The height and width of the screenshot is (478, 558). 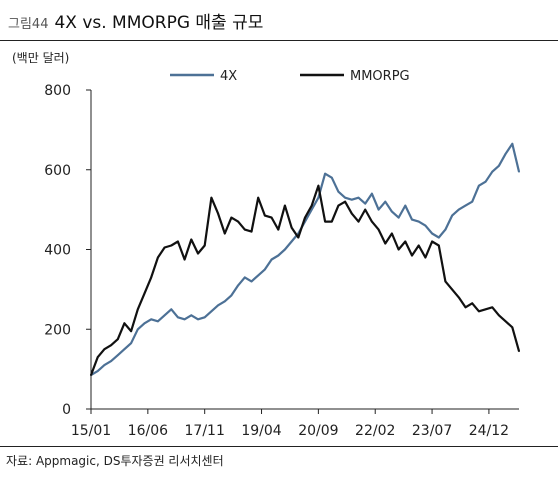 I want to click on x-tick-label: 17/11, so click(x=205, y=431).